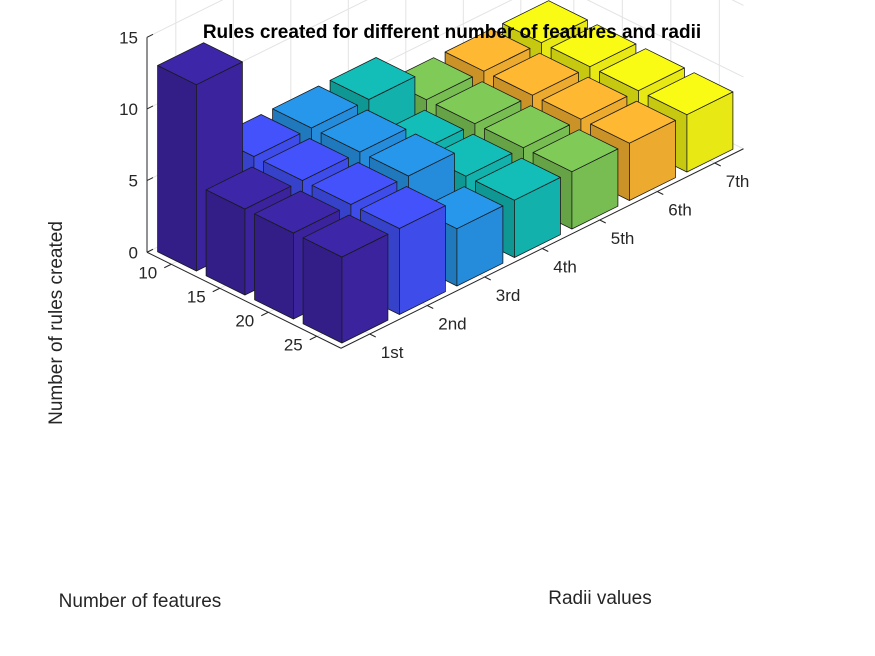 Image resolution: width=875 pixels, height=656 pixels. I want to click on radii-tick-label: 2nd, so click(452, 324).